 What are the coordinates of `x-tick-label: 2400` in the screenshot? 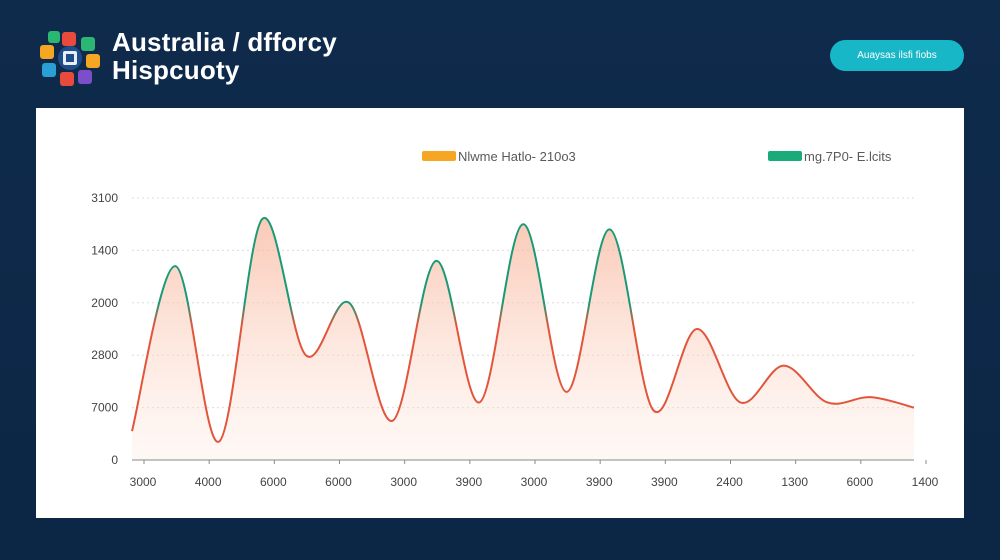 It's located at (729, 482).